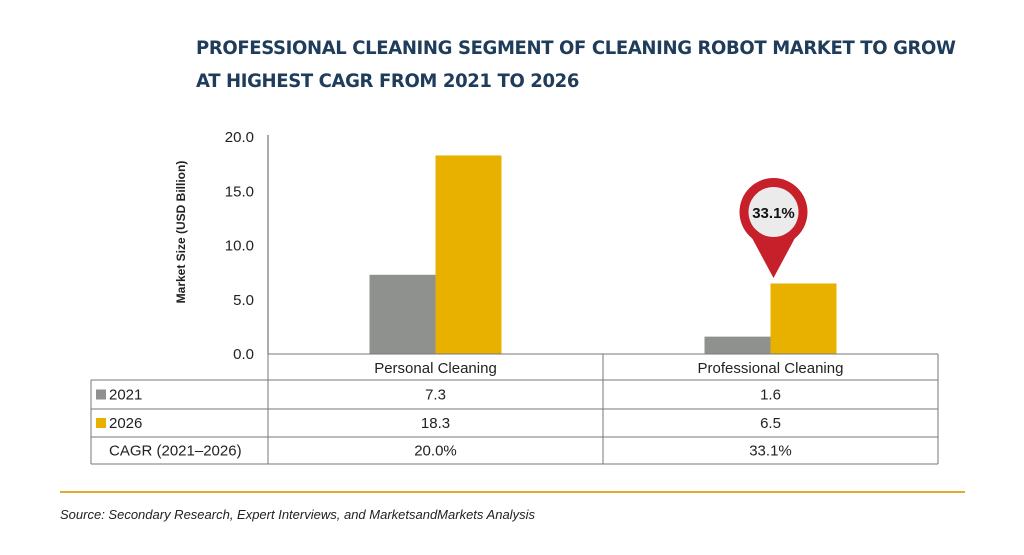  Describe the element at coordinates (770, 423) in the screenshot. I see `data-label-2026-1: 6.5` at that location.